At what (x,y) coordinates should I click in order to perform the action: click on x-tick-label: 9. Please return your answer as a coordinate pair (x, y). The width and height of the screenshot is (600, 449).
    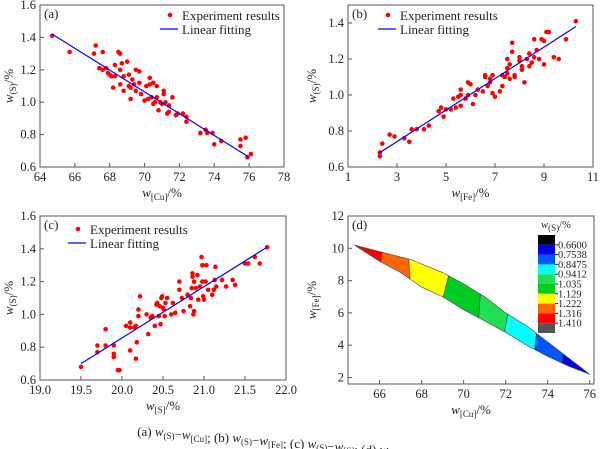
    Looking at the image, I should click on (544, 177).